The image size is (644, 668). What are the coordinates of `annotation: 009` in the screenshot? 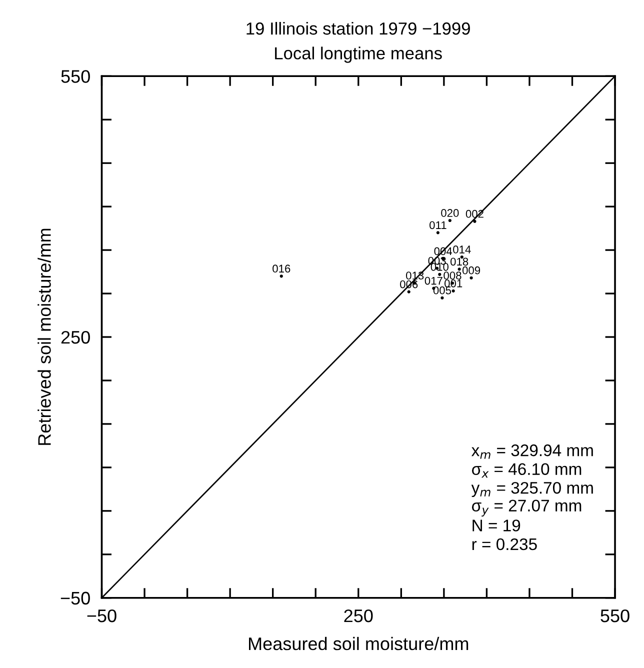 It's located at (471, 270).